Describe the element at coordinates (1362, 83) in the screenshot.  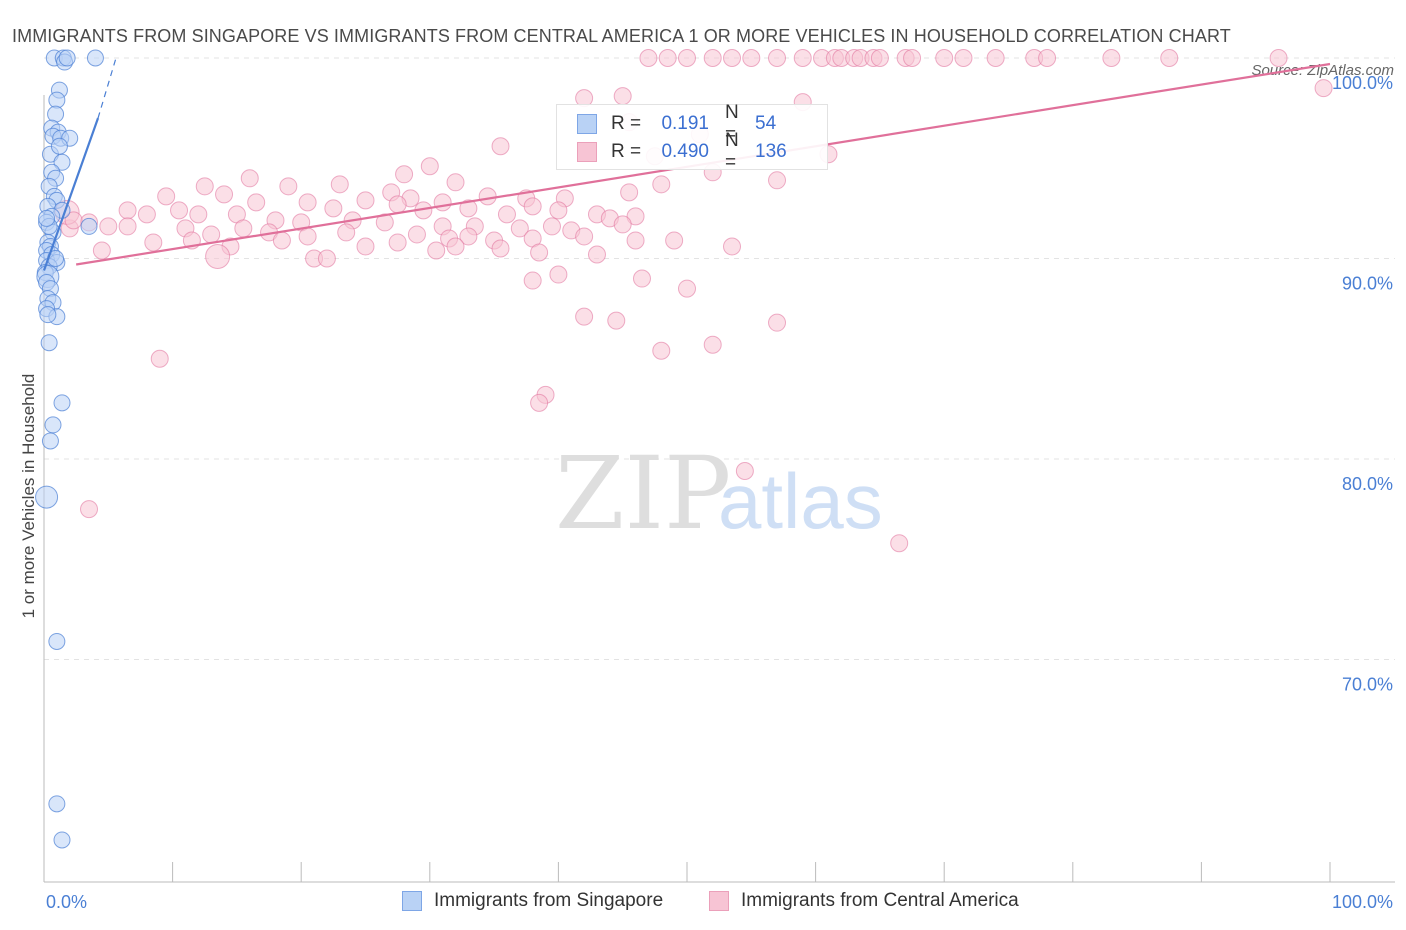
I see `y-tick-label: 100.0%` at that location.